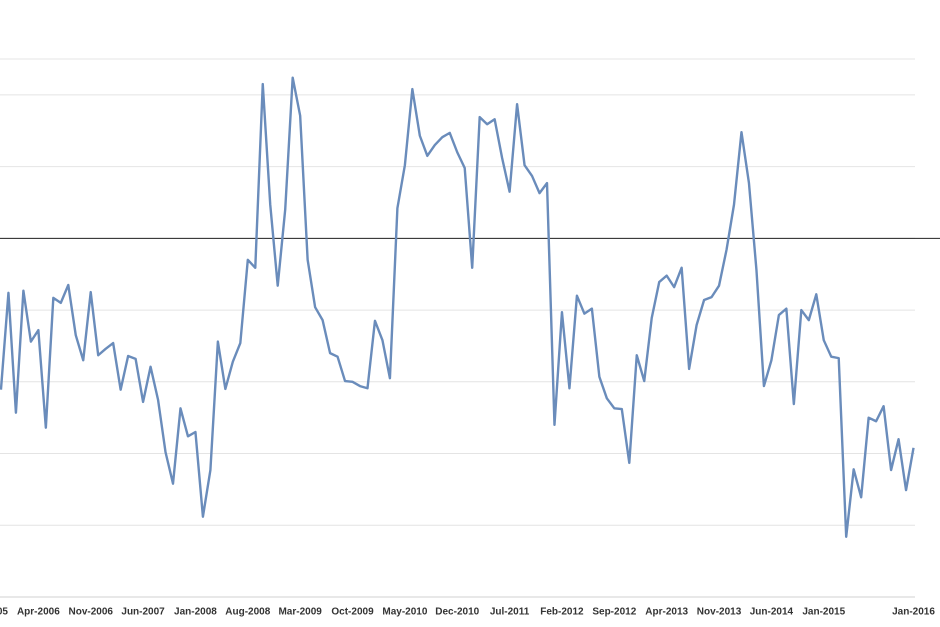 Image resolution: width=940 pixels, height=627 pixels. Describe the element at coordinates (143, 612) in the screenshot. I see `x-tick-label: Jun-2007` at that location.